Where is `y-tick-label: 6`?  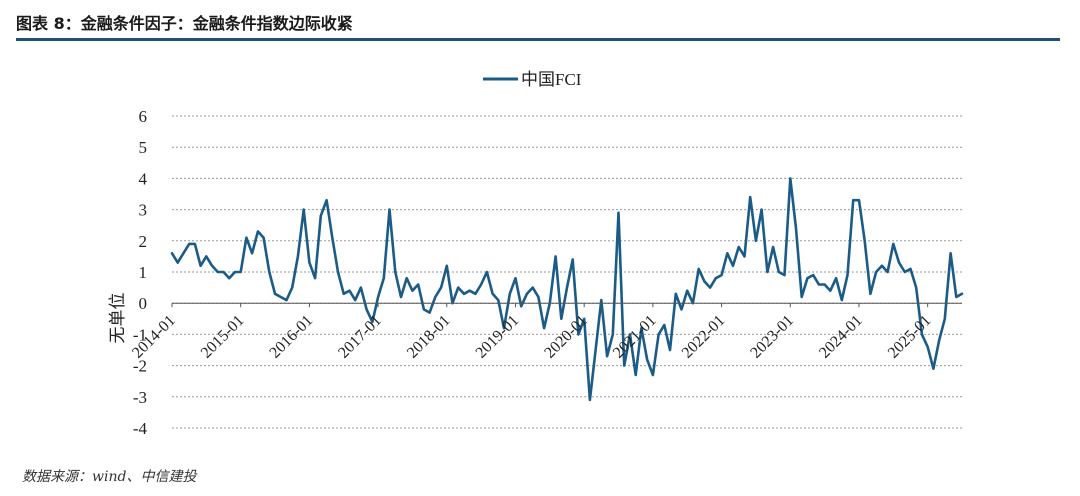 y-tick-label: 6 is located at coordinates (143, 116).